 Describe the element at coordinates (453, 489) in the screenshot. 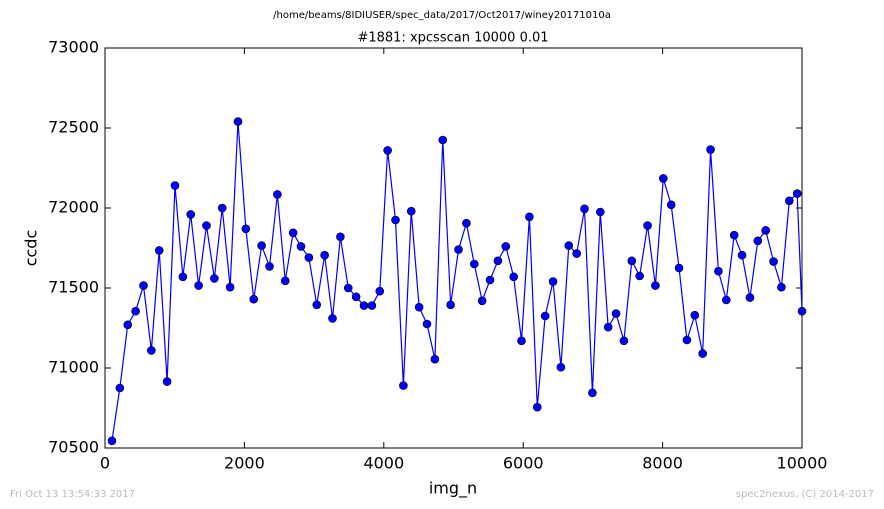

I see `x-axis-label: img_n` at that location.